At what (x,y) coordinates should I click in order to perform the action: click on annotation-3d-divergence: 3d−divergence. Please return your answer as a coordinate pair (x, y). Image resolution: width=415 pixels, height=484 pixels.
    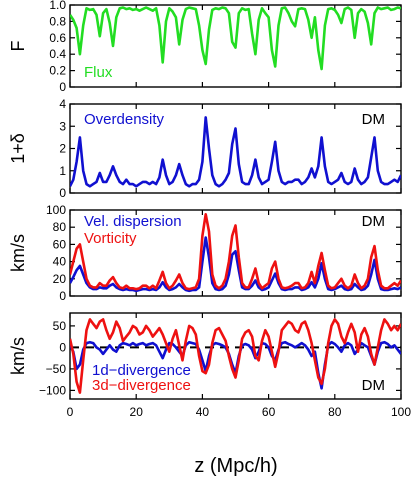
    Looking at the image, I should click on (141, 385).